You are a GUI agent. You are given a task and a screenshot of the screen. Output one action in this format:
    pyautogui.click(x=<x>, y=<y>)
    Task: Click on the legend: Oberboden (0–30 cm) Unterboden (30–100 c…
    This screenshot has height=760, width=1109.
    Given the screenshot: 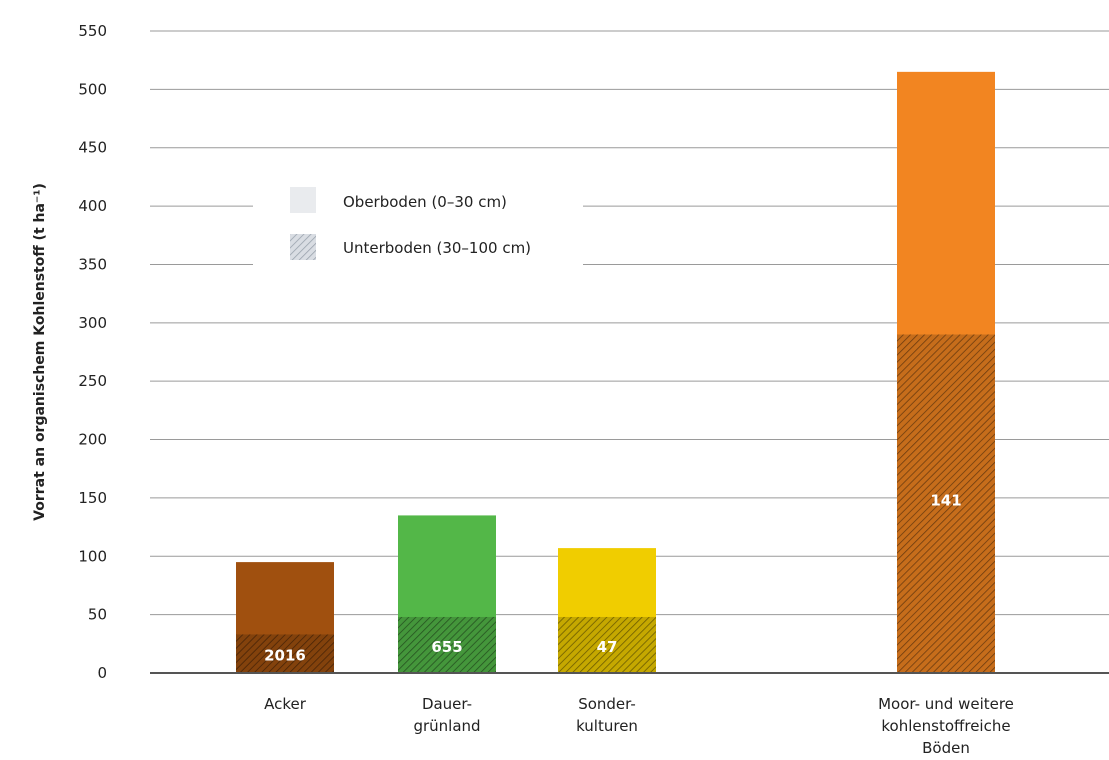 What is the action you would take?
    pyautogui.click(x=418, y=222)
    